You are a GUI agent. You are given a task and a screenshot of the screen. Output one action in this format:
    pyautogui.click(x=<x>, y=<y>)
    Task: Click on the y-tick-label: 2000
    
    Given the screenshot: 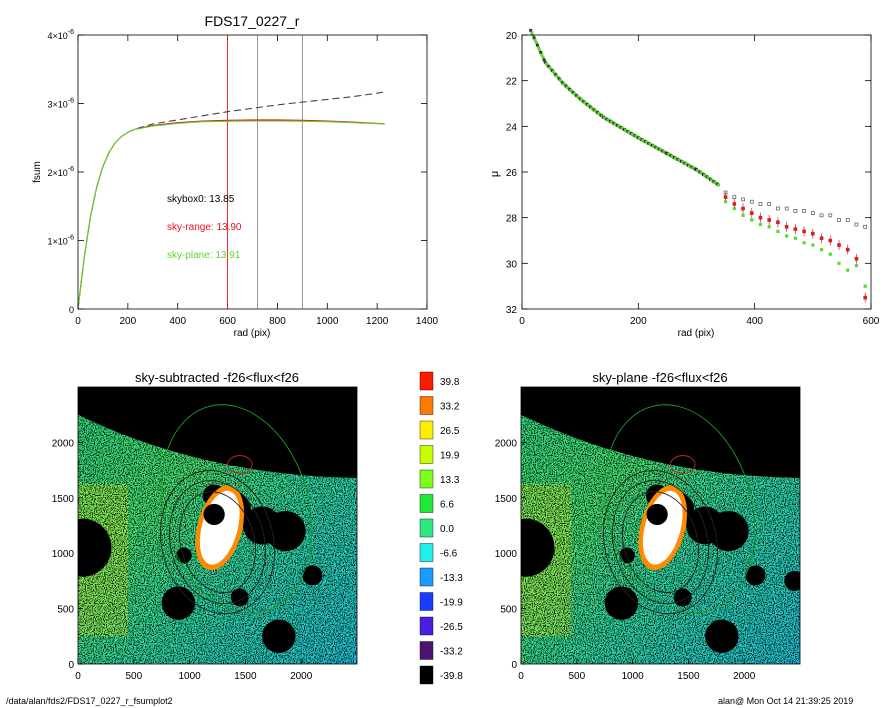 What is the action you would take?
    pyautogui.click(x=506, y=443)
    